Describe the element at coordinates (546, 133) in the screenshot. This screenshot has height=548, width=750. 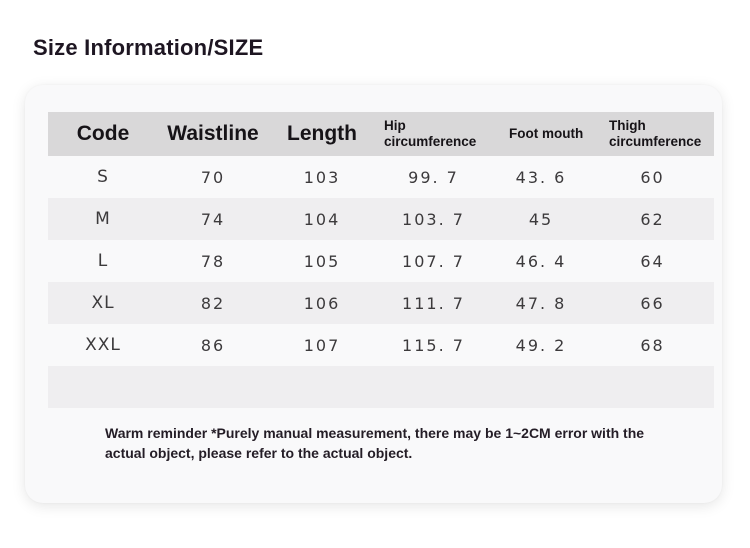
I see `column-header-foot: Foot mouth` at that location.